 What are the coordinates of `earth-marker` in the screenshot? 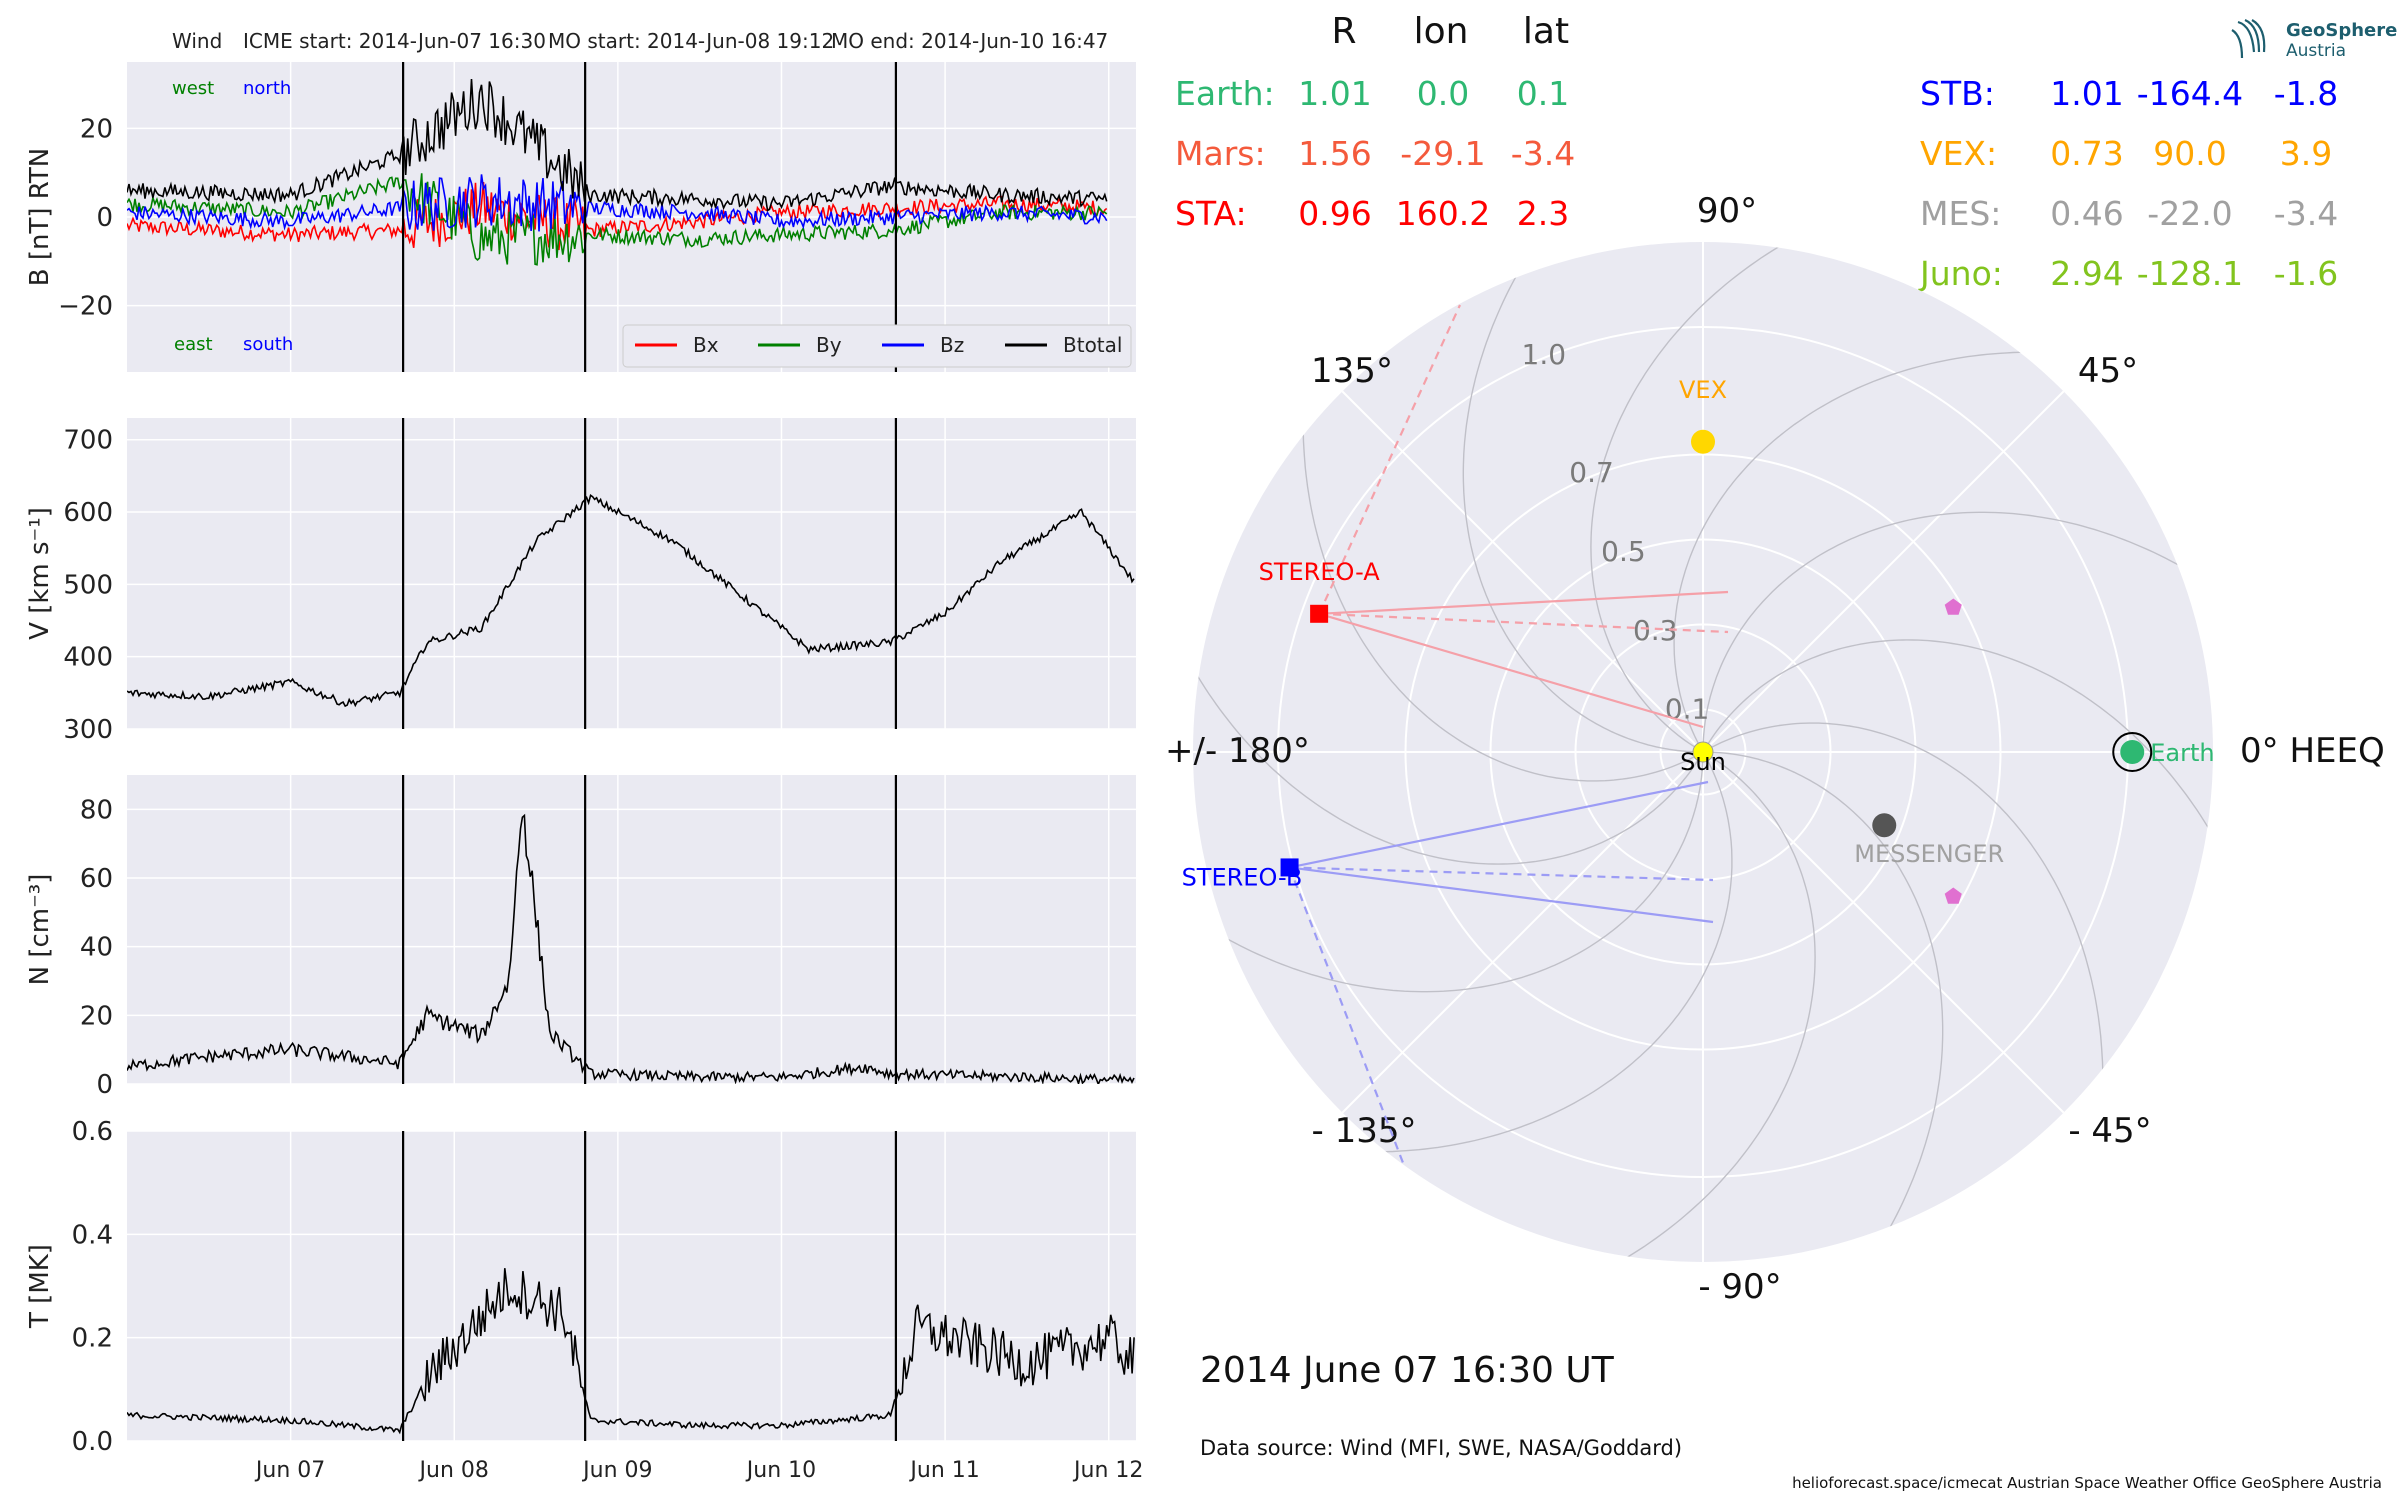 It's located at (2132, 752).